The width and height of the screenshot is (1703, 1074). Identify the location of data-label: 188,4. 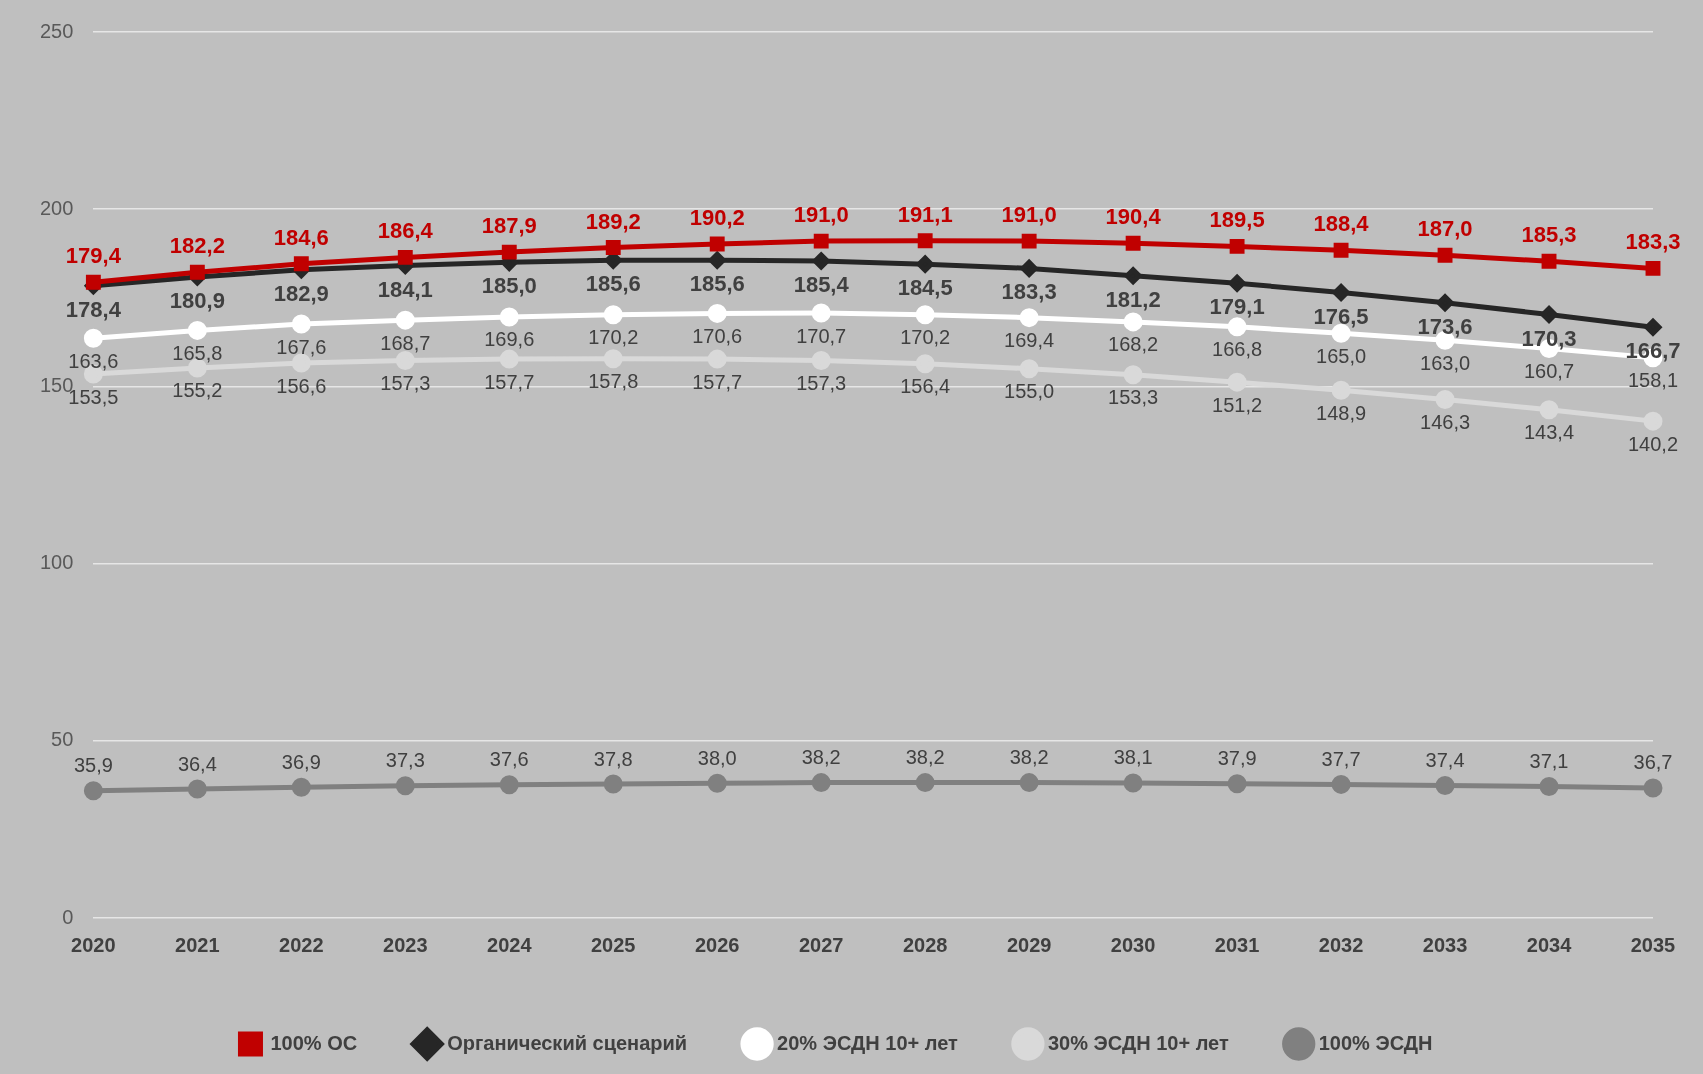
(1341, 224).